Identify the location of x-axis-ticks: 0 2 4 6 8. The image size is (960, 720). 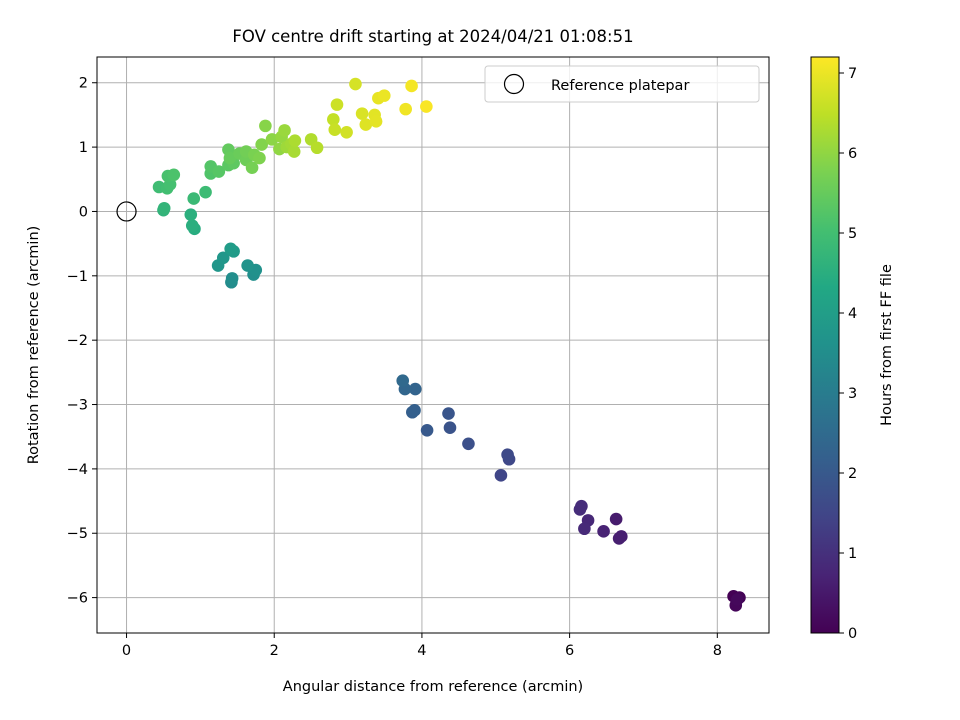
(422, 646).